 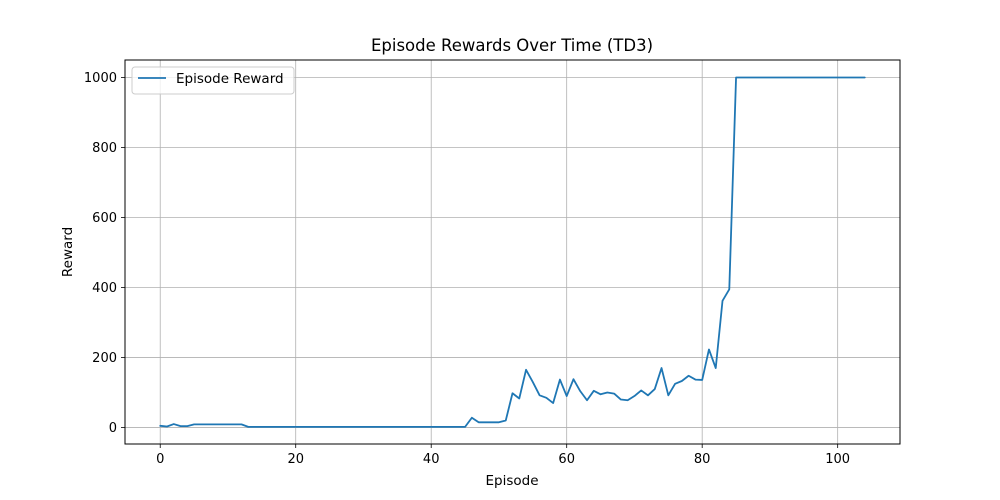 What do you see at coordinates (100, 78) in the screenshot?
I see `y-tick-label: 1000` at bounding box center [100, 78].